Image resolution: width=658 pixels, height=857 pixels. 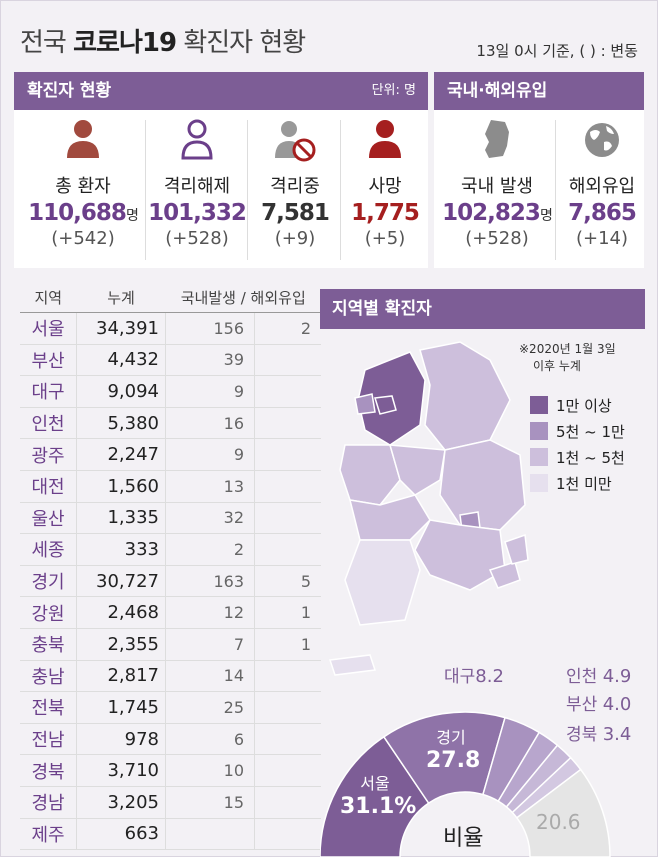 I want to click on region-gyeongbuk, so click(x=482, y=485).